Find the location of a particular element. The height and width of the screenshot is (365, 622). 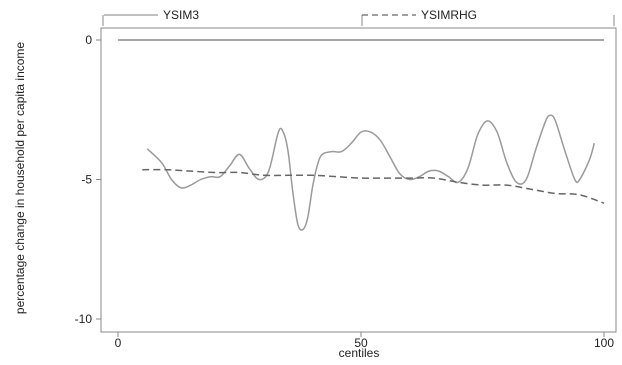

x-tick-label-0: 0 is located at coordinates (118, 343).